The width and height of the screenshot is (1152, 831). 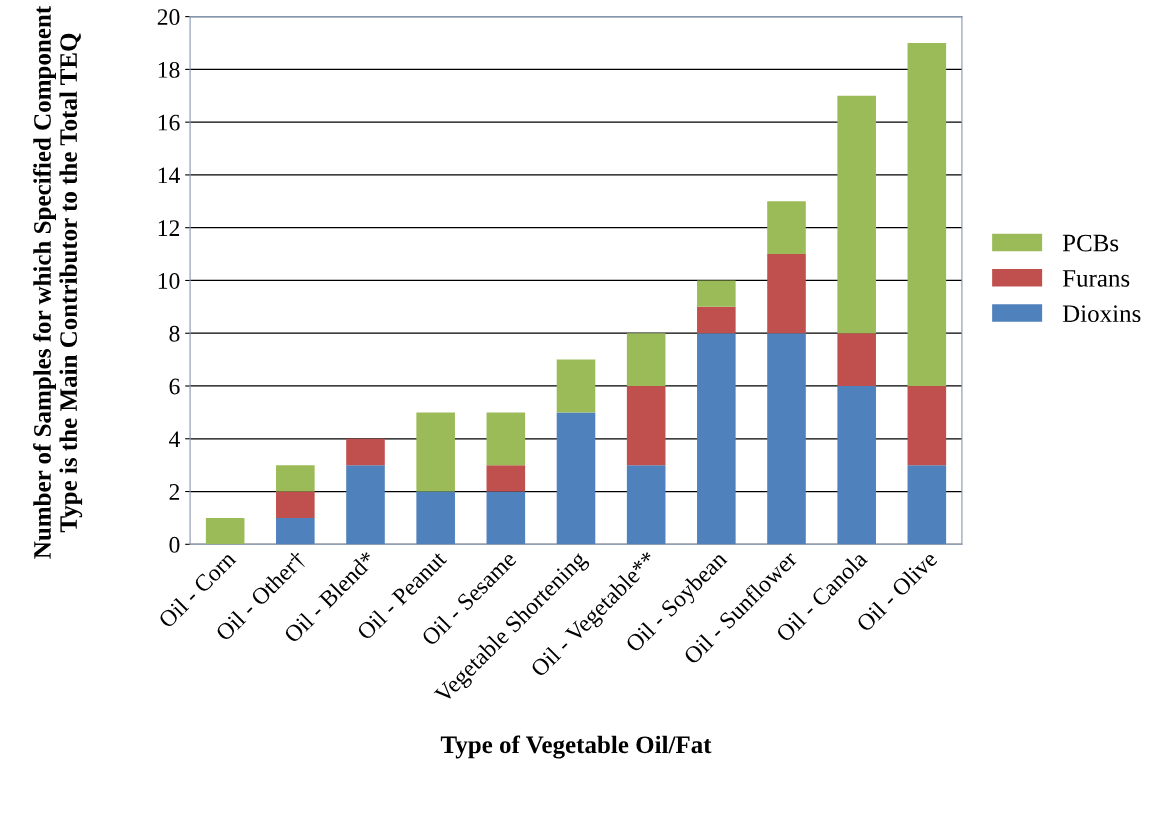 What do you see at coordinates (174, 333) in the screenshot?
I see `y-tick-label: 8` at bounding box center [174, 333].